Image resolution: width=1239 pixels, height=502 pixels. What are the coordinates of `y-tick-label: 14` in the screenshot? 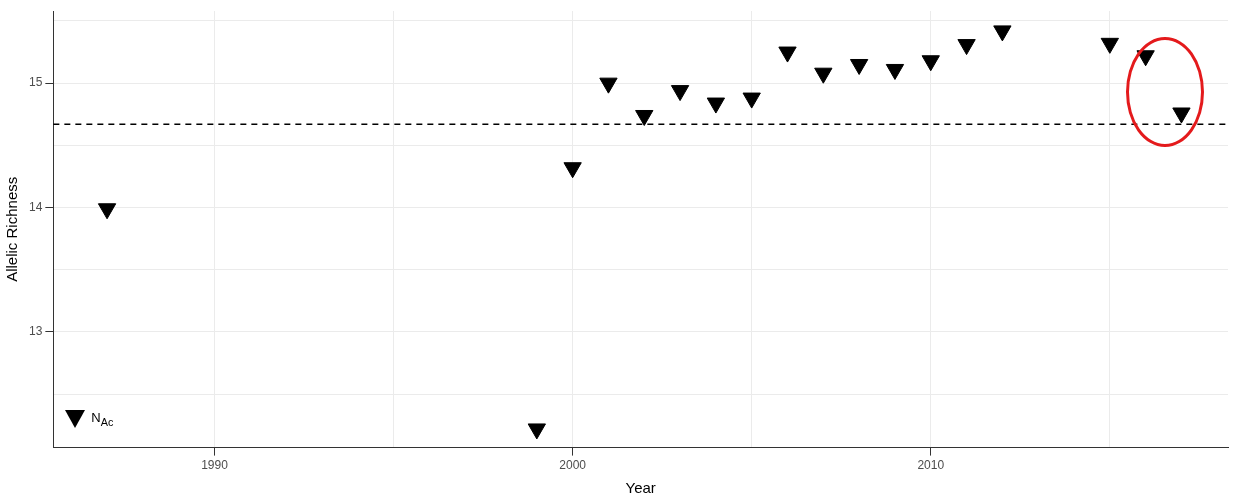 It's located at (35, 206).